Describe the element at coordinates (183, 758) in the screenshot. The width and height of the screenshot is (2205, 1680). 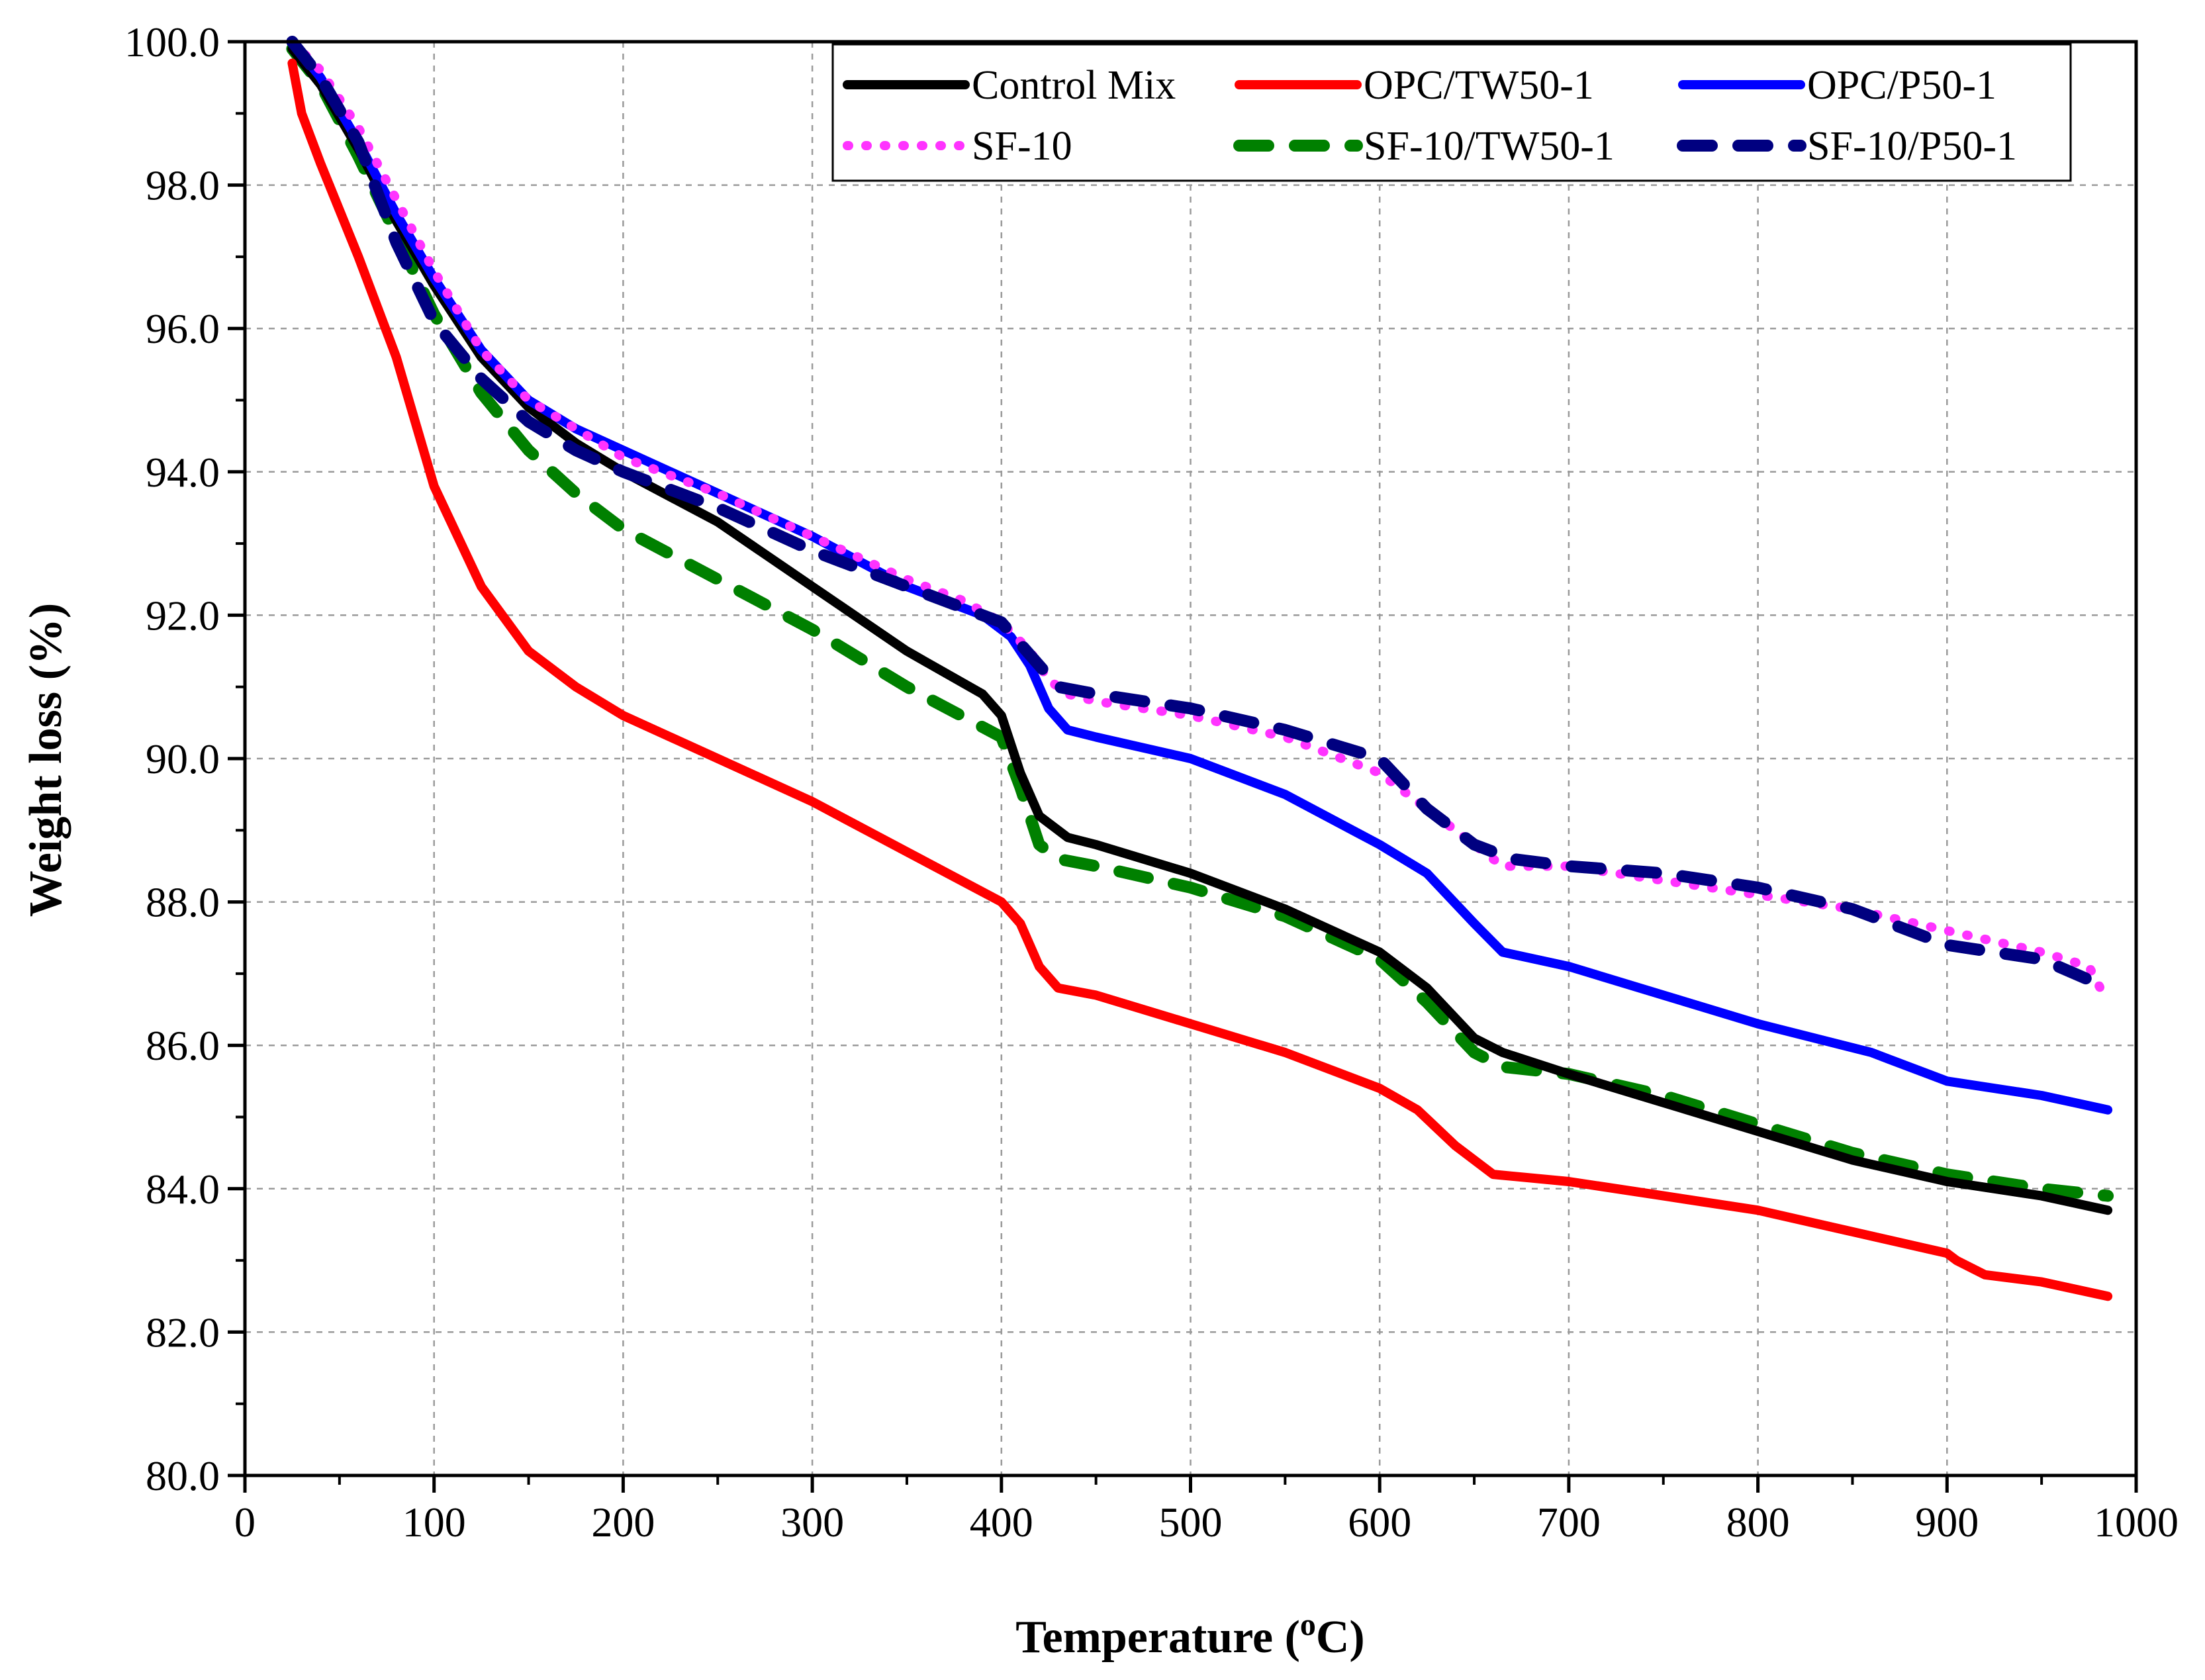
I see `y-tick-label: 90.0` at that location.